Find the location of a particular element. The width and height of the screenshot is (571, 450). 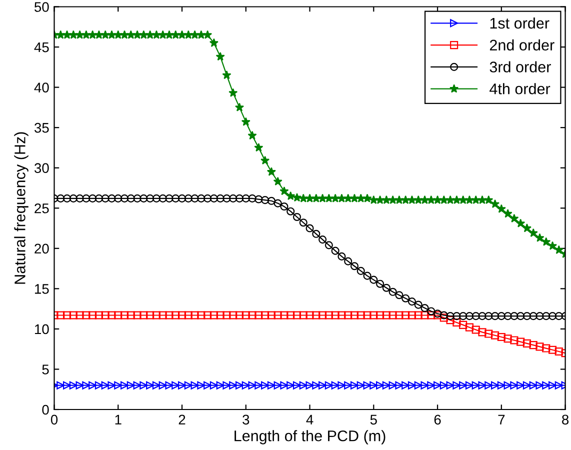

x-tick-label: 4 is located at coordinates (310, 419).